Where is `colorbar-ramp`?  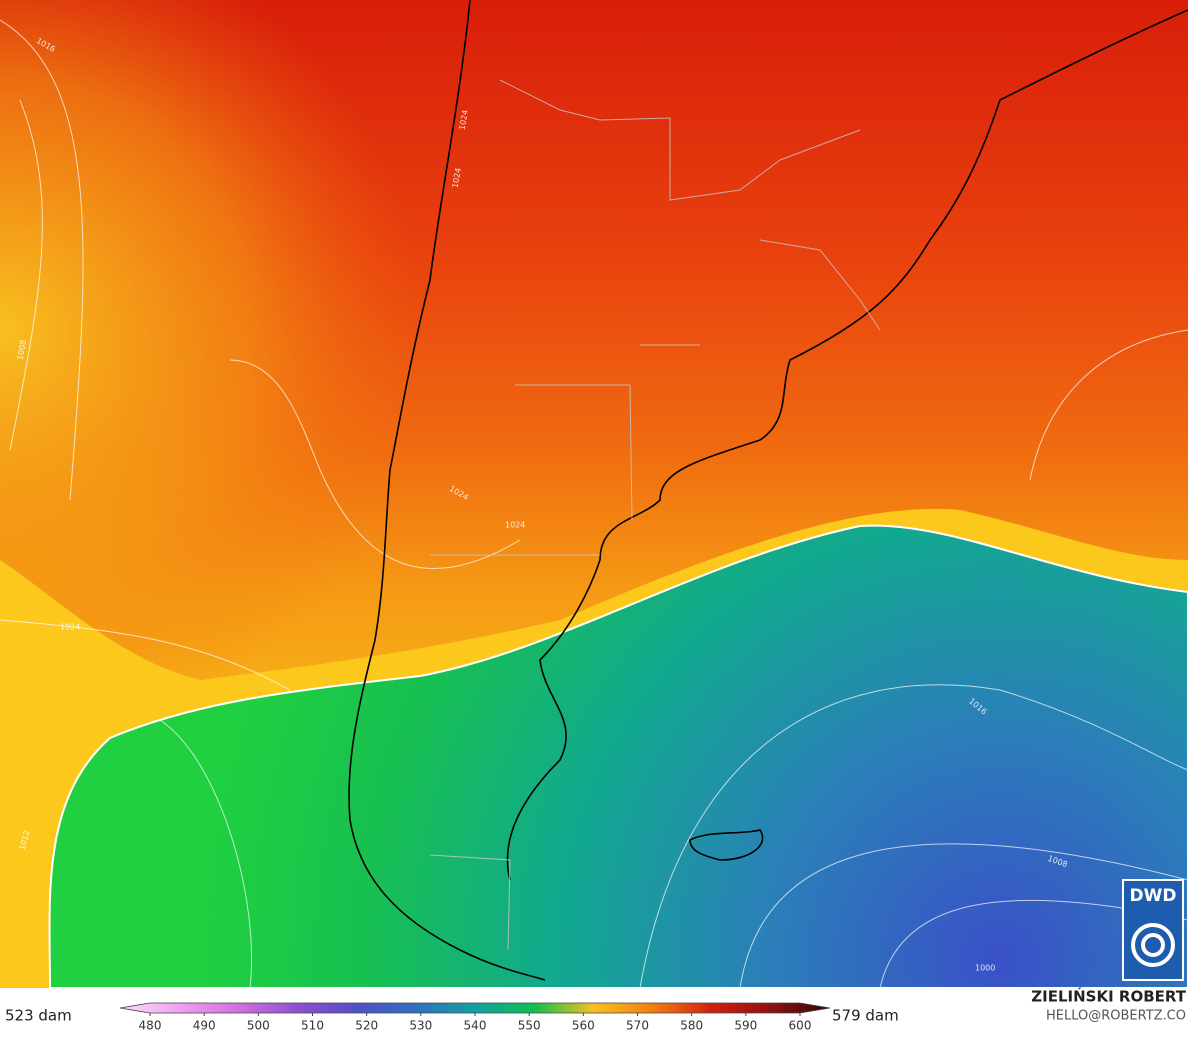
colorbar-ramp is located at coordinates (475, 1008).